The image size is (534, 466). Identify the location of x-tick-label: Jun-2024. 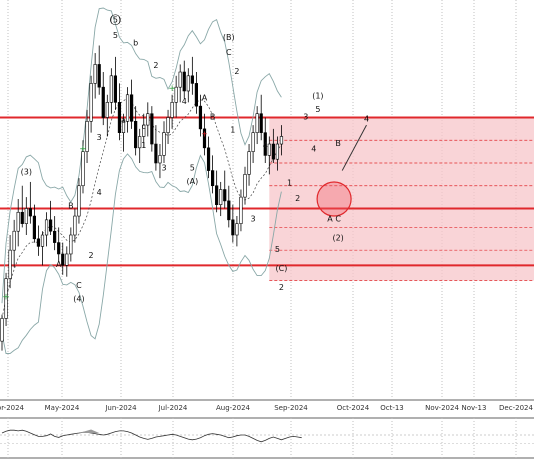
(120, 408).